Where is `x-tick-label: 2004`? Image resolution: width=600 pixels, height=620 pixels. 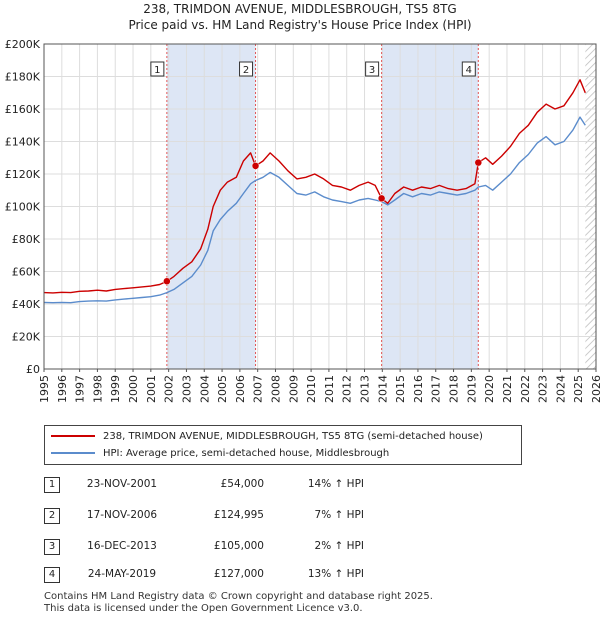 x-tick-label: 2004 is located at coordinates (204, 389).